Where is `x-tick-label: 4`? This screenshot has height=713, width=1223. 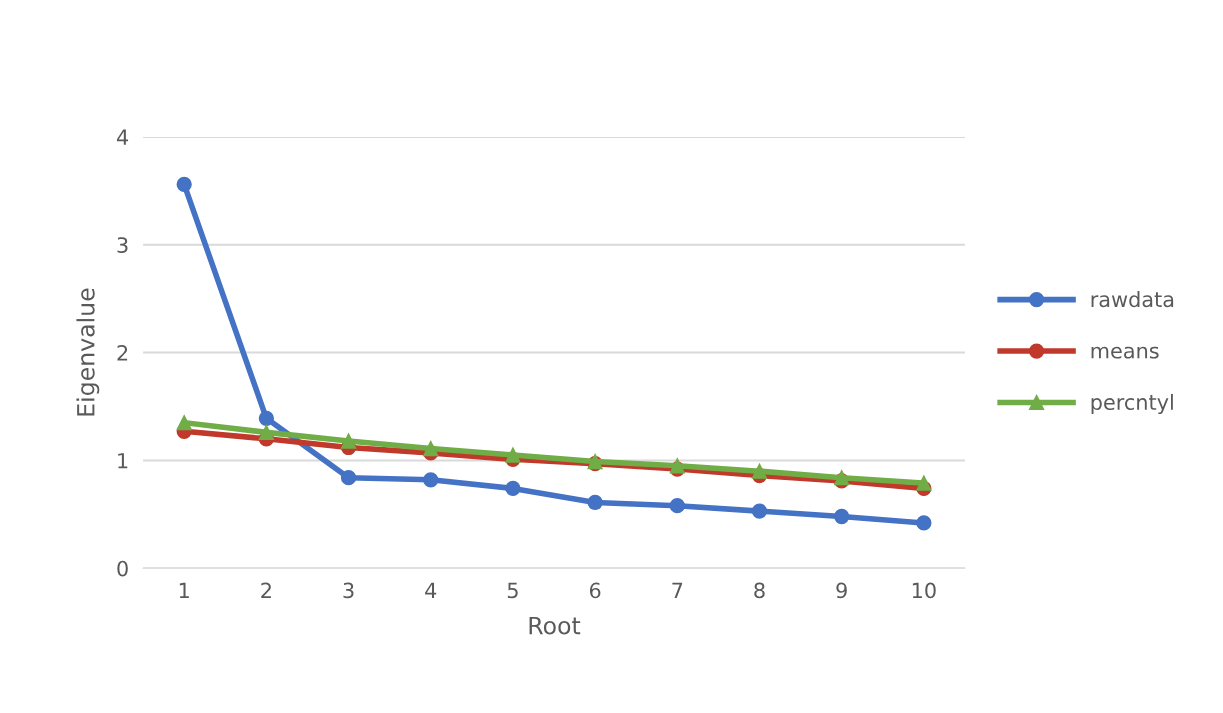
x-tick-label: 4 is located at coordinates (431, 590).